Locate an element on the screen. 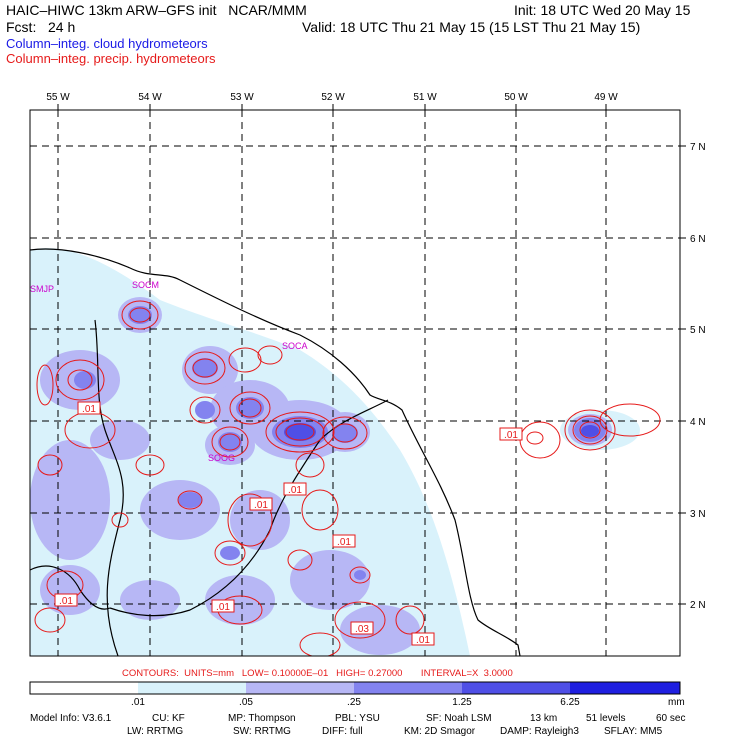  lat-label: 4 N is located at coordinates (698, 422).